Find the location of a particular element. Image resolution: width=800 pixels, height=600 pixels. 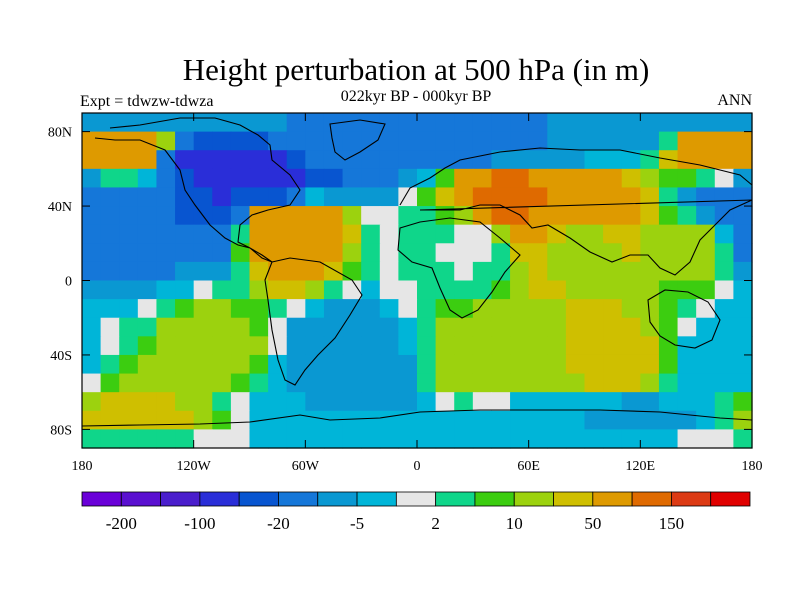

coastline-greenland is located at coordinates (357, 140).